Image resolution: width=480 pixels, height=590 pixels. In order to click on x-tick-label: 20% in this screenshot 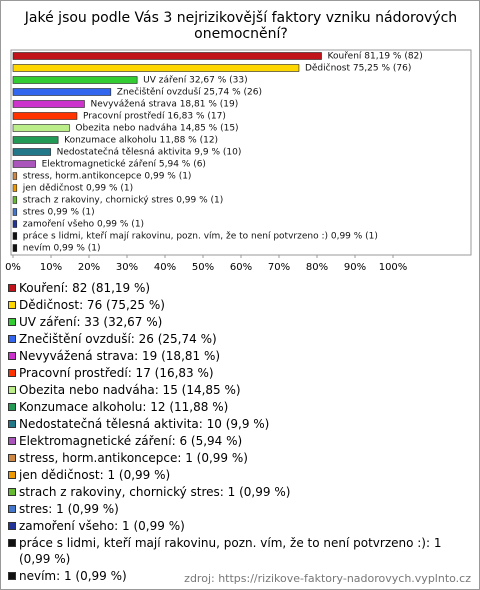, I will do `click(89, 267)`.